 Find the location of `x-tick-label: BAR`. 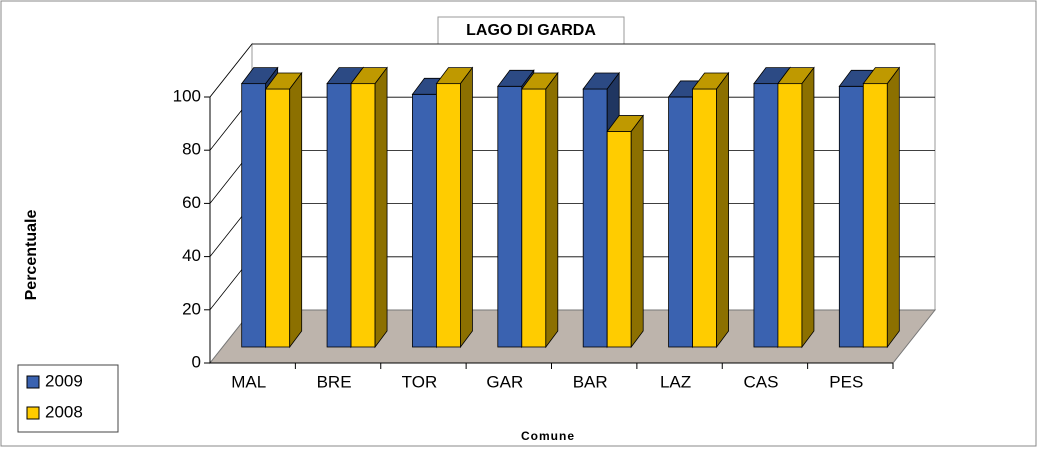

x-tick-label: BAR is located at coordinates (590, 381).